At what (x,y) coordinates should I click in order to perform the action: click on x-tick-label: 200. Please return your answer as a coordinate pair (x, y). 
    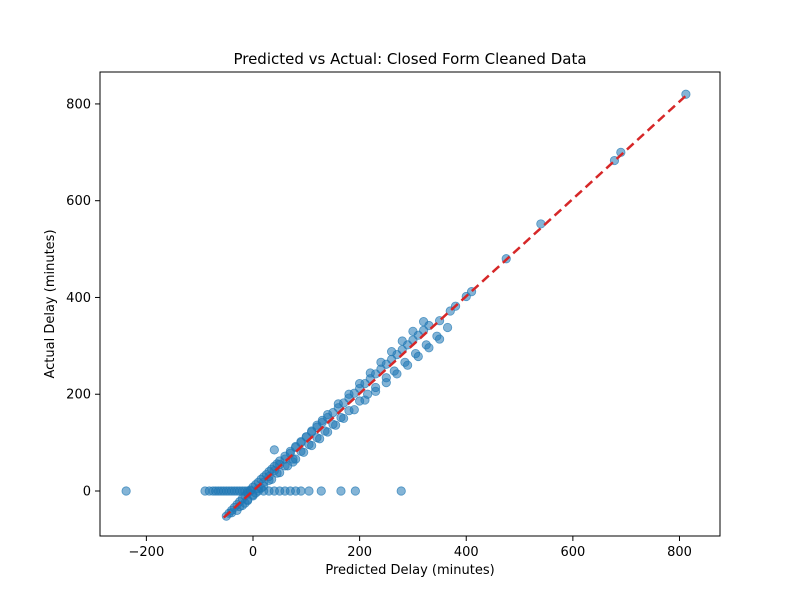
    Looking at the image, I should click on (359, 552).